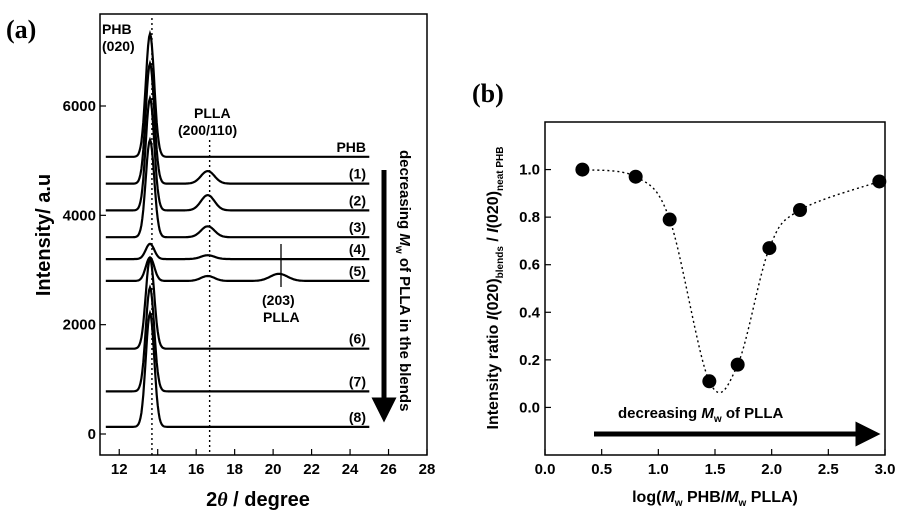 This screenshot has width=897, height=515. Describe the element at coordinates (828, 469) in the screenshot. I see `panel-b-x-tick-label: 2.5` at that location.